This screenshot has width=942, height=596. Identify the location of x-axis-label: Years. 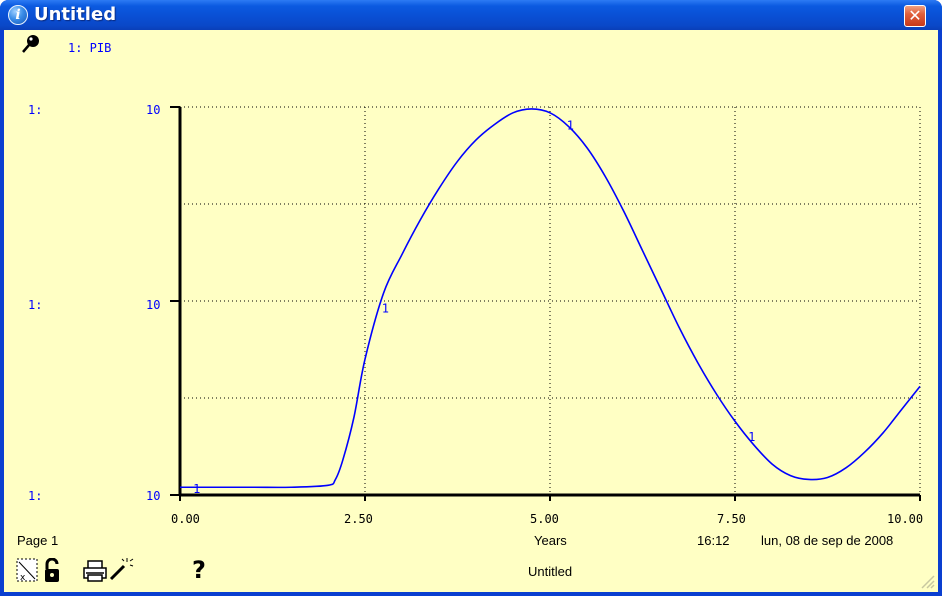
(550, 540).